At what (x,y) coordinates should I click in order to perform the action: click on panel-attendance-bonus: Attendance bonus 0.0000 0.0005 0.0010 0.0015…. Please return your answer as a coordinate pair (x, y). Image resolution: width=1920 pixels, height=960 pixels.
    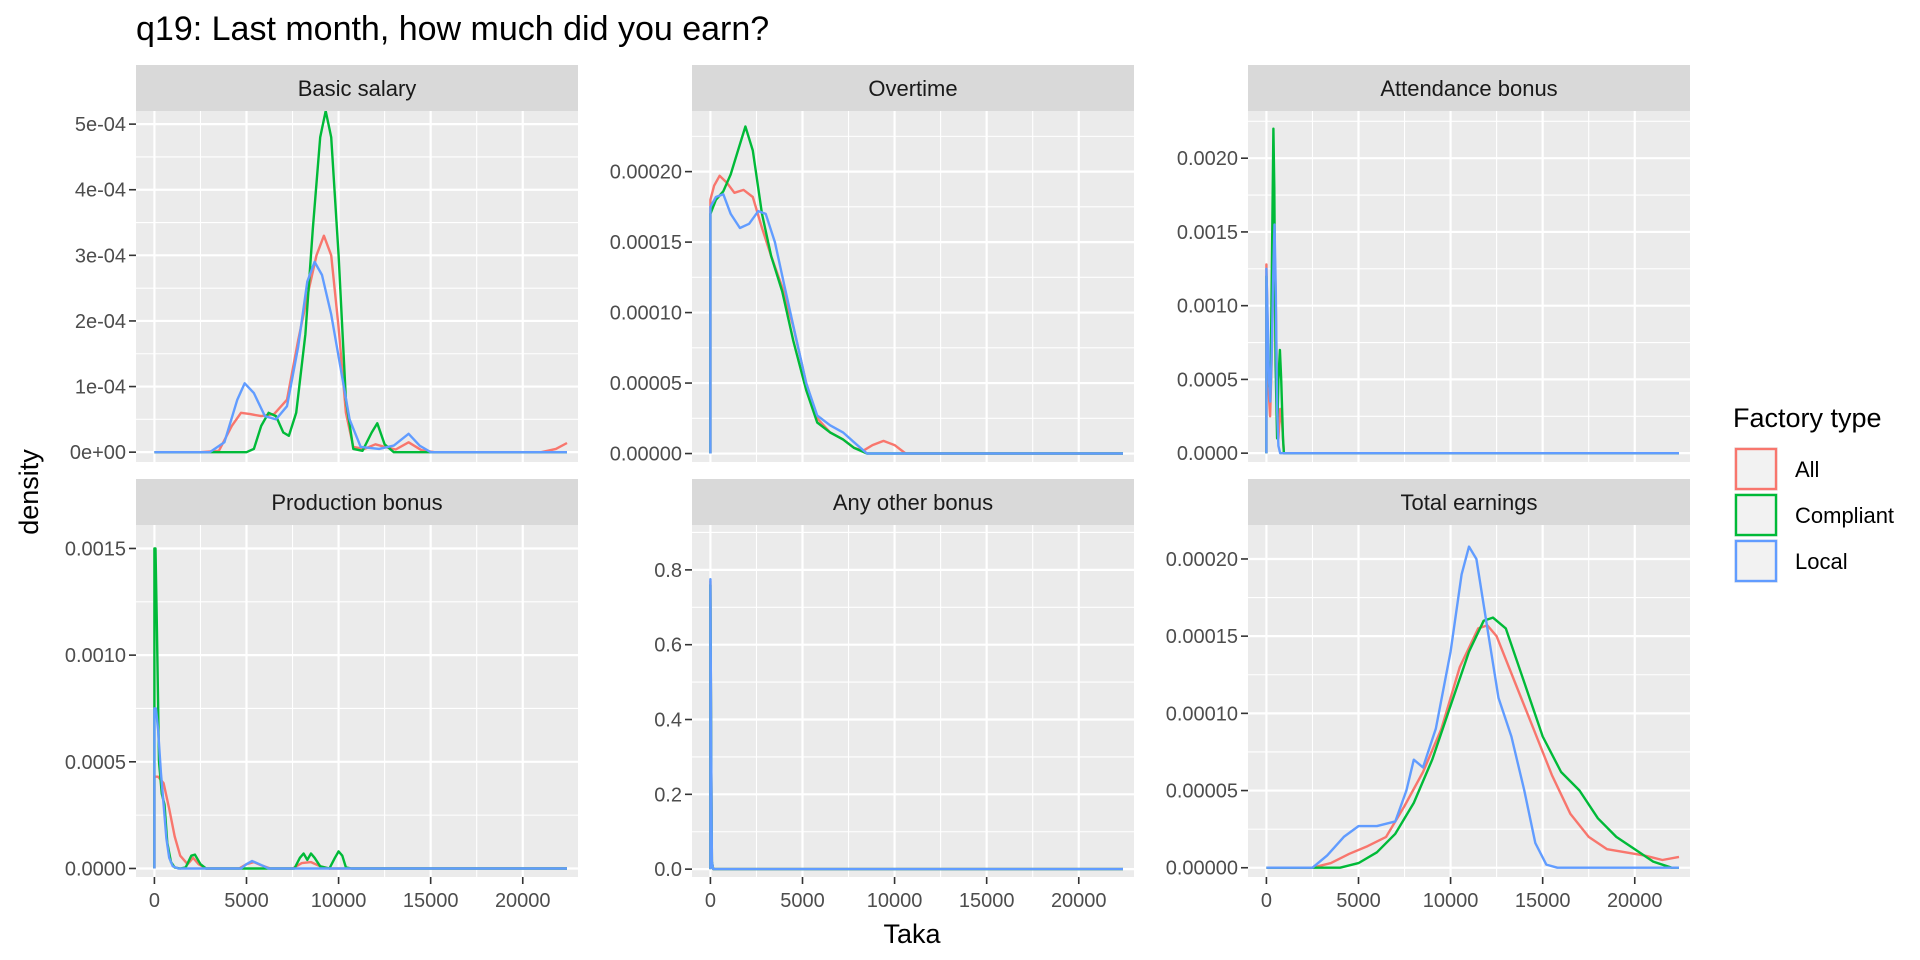
    Looking at the image, I should click on (1433, 265).